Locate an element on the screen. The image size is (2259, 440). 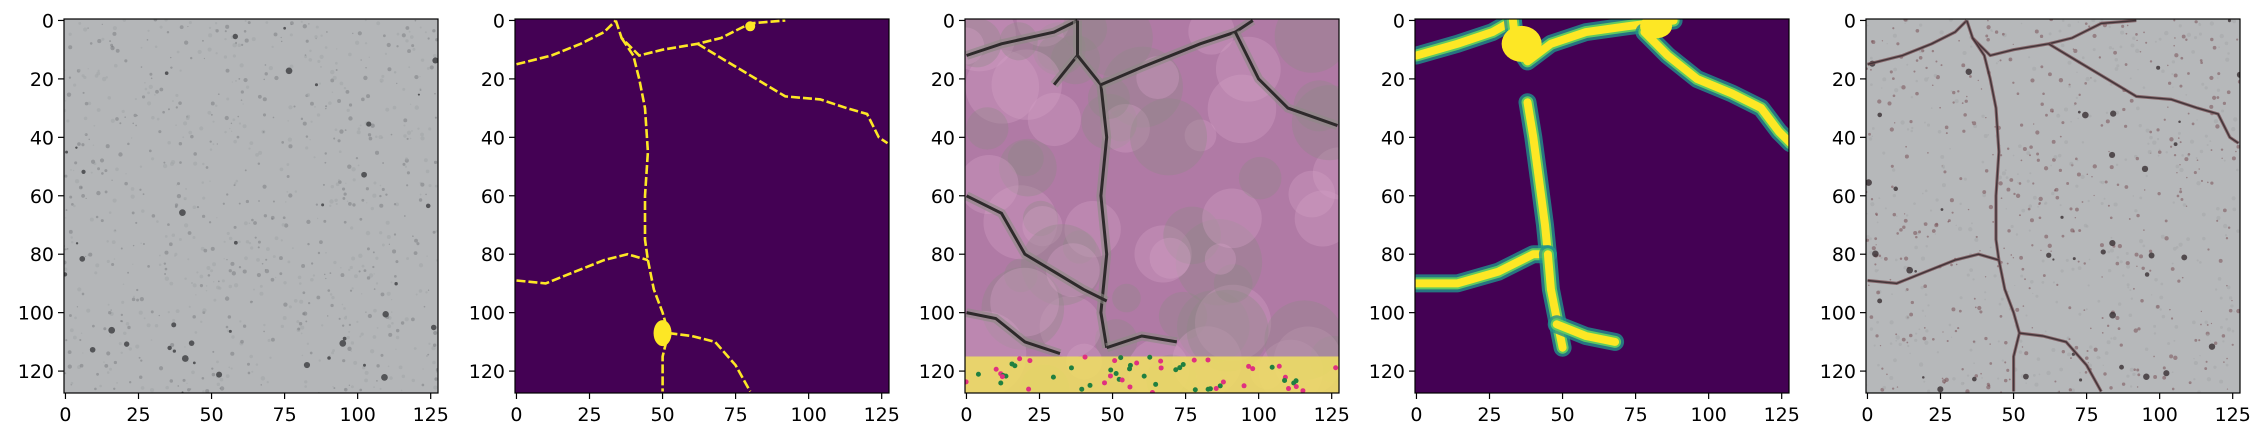
mask-crack is located at coordinates (700, 38).